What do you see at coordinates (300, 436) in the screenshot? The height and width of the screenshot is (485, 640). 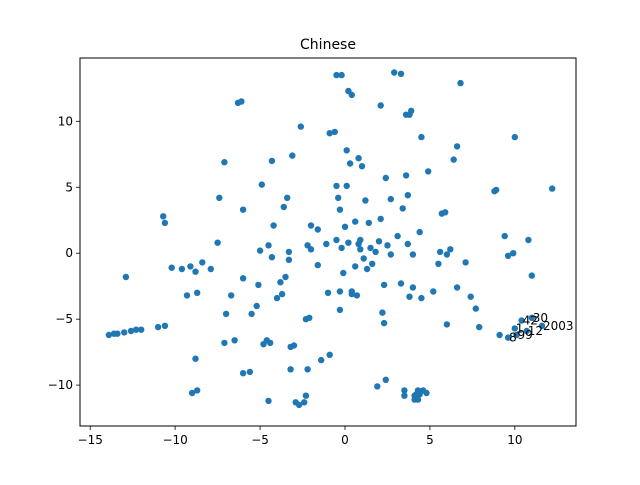 I see `x-axis: −15 −10 −5 0 5 10` at bounding box center [300, 436].